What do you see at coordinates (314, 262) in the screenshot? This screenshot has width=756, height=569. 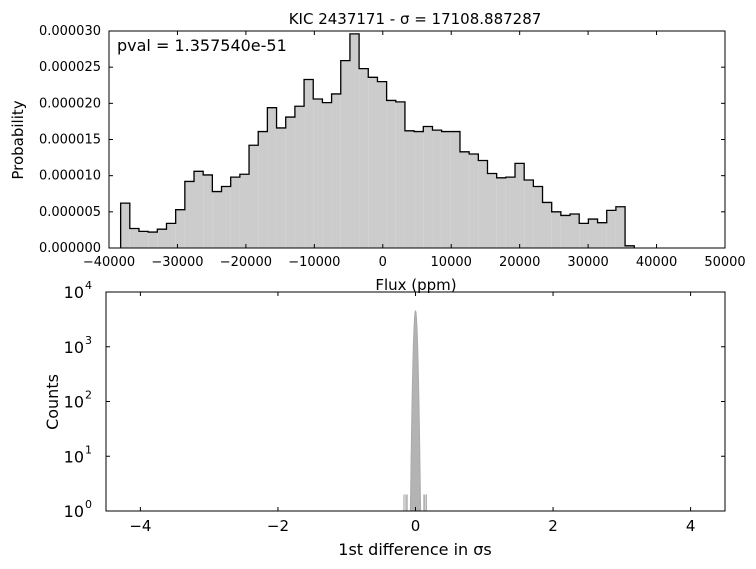 I see `x-tick-label: −10000` at bounding box center [314, 262].